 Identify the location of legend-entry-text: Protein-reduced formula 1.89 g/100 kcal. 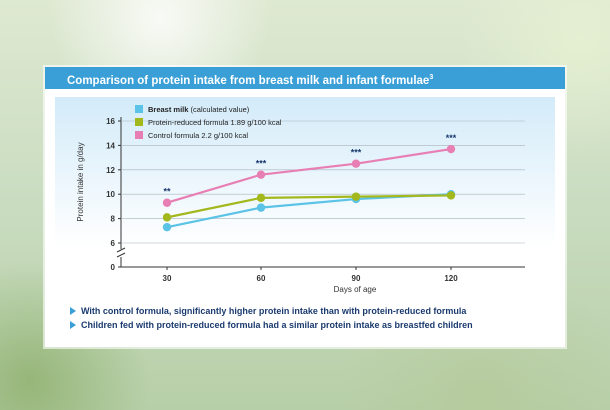
(215, 122).